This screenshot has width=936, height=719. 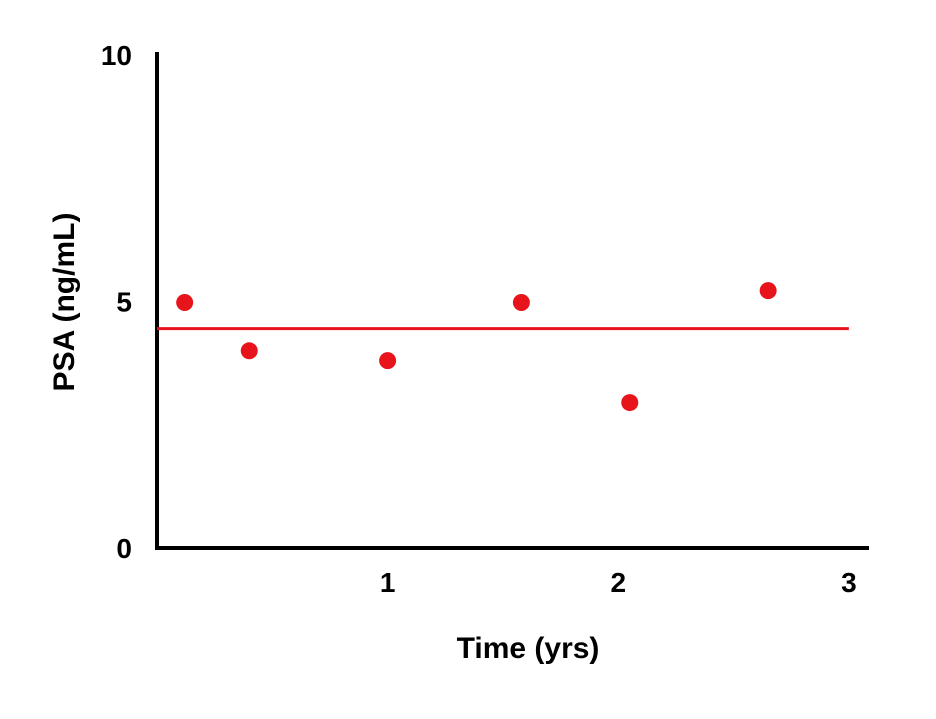 What do you see at coordinates (528, 648) in the screenshot?
I see `x-axis-title: Time (yrs)` at bounding box center [528, 648].